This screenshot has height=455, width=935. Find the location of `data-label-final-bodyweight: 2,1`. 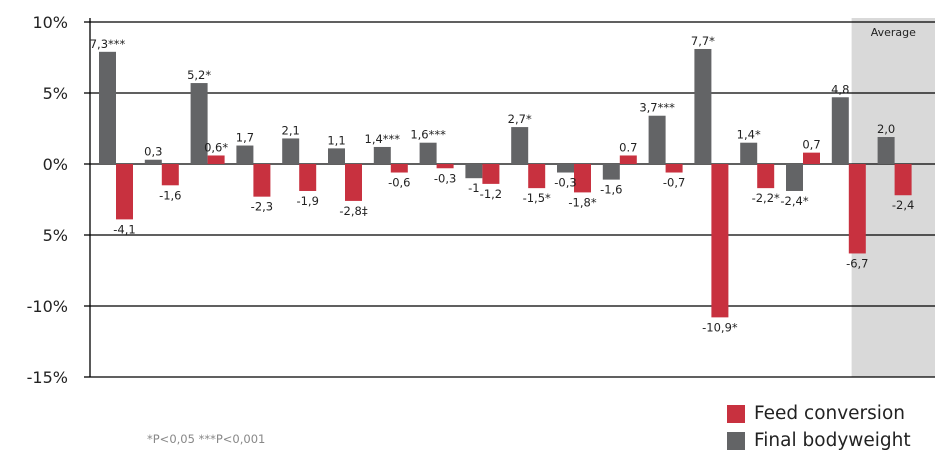

data-label-final-bodyweight: 2,1 is located at coordinates (291, 130).